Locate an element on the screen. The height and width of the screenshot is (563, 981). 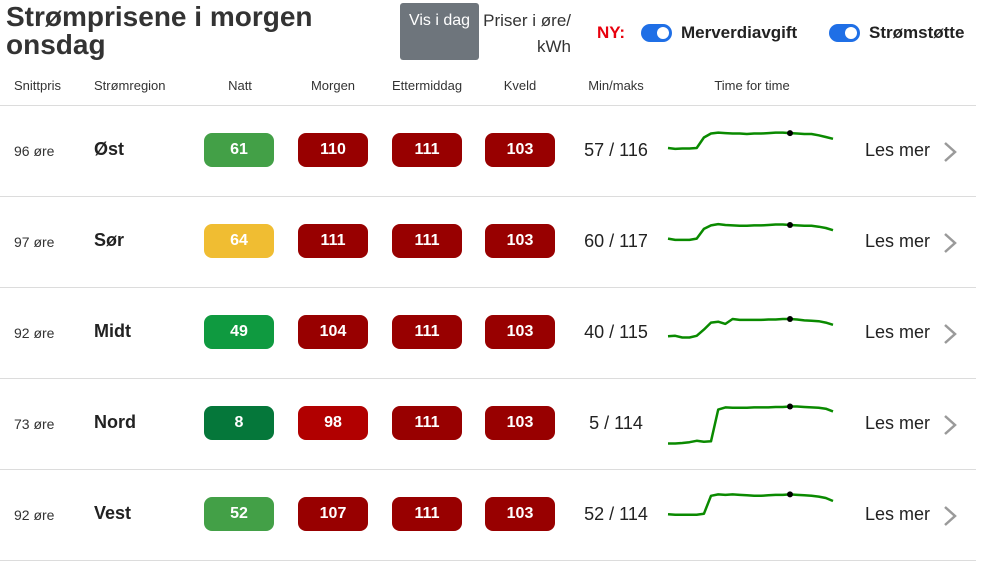
region-name: Øst is located at coordinates (109, 149).